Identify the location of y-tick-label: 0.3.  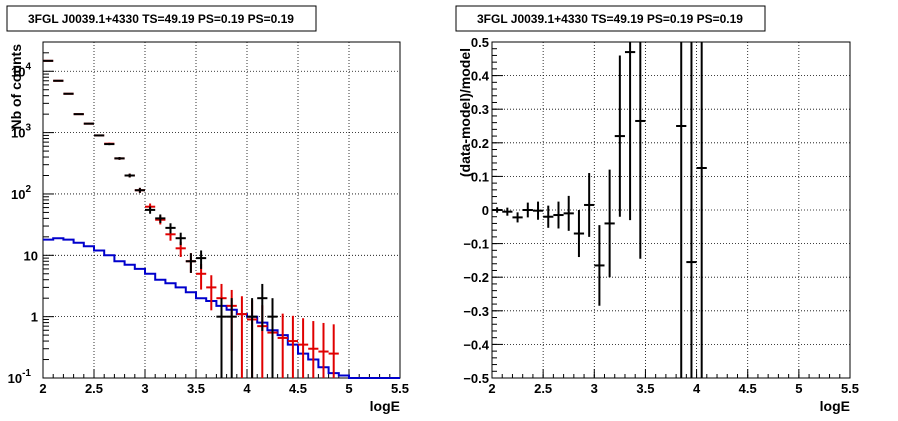
(480, 109).